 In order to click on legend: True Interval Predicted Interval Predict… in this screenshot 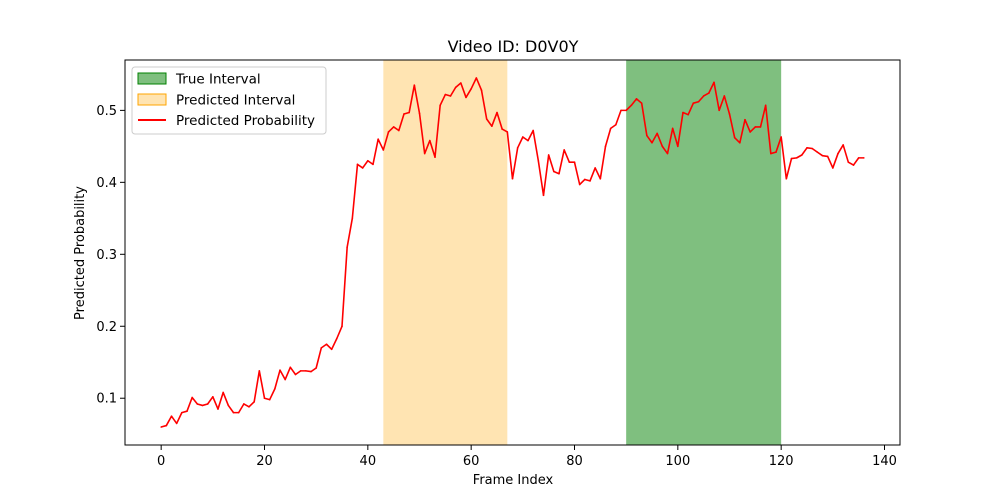, I will do `click(229, 100)`.